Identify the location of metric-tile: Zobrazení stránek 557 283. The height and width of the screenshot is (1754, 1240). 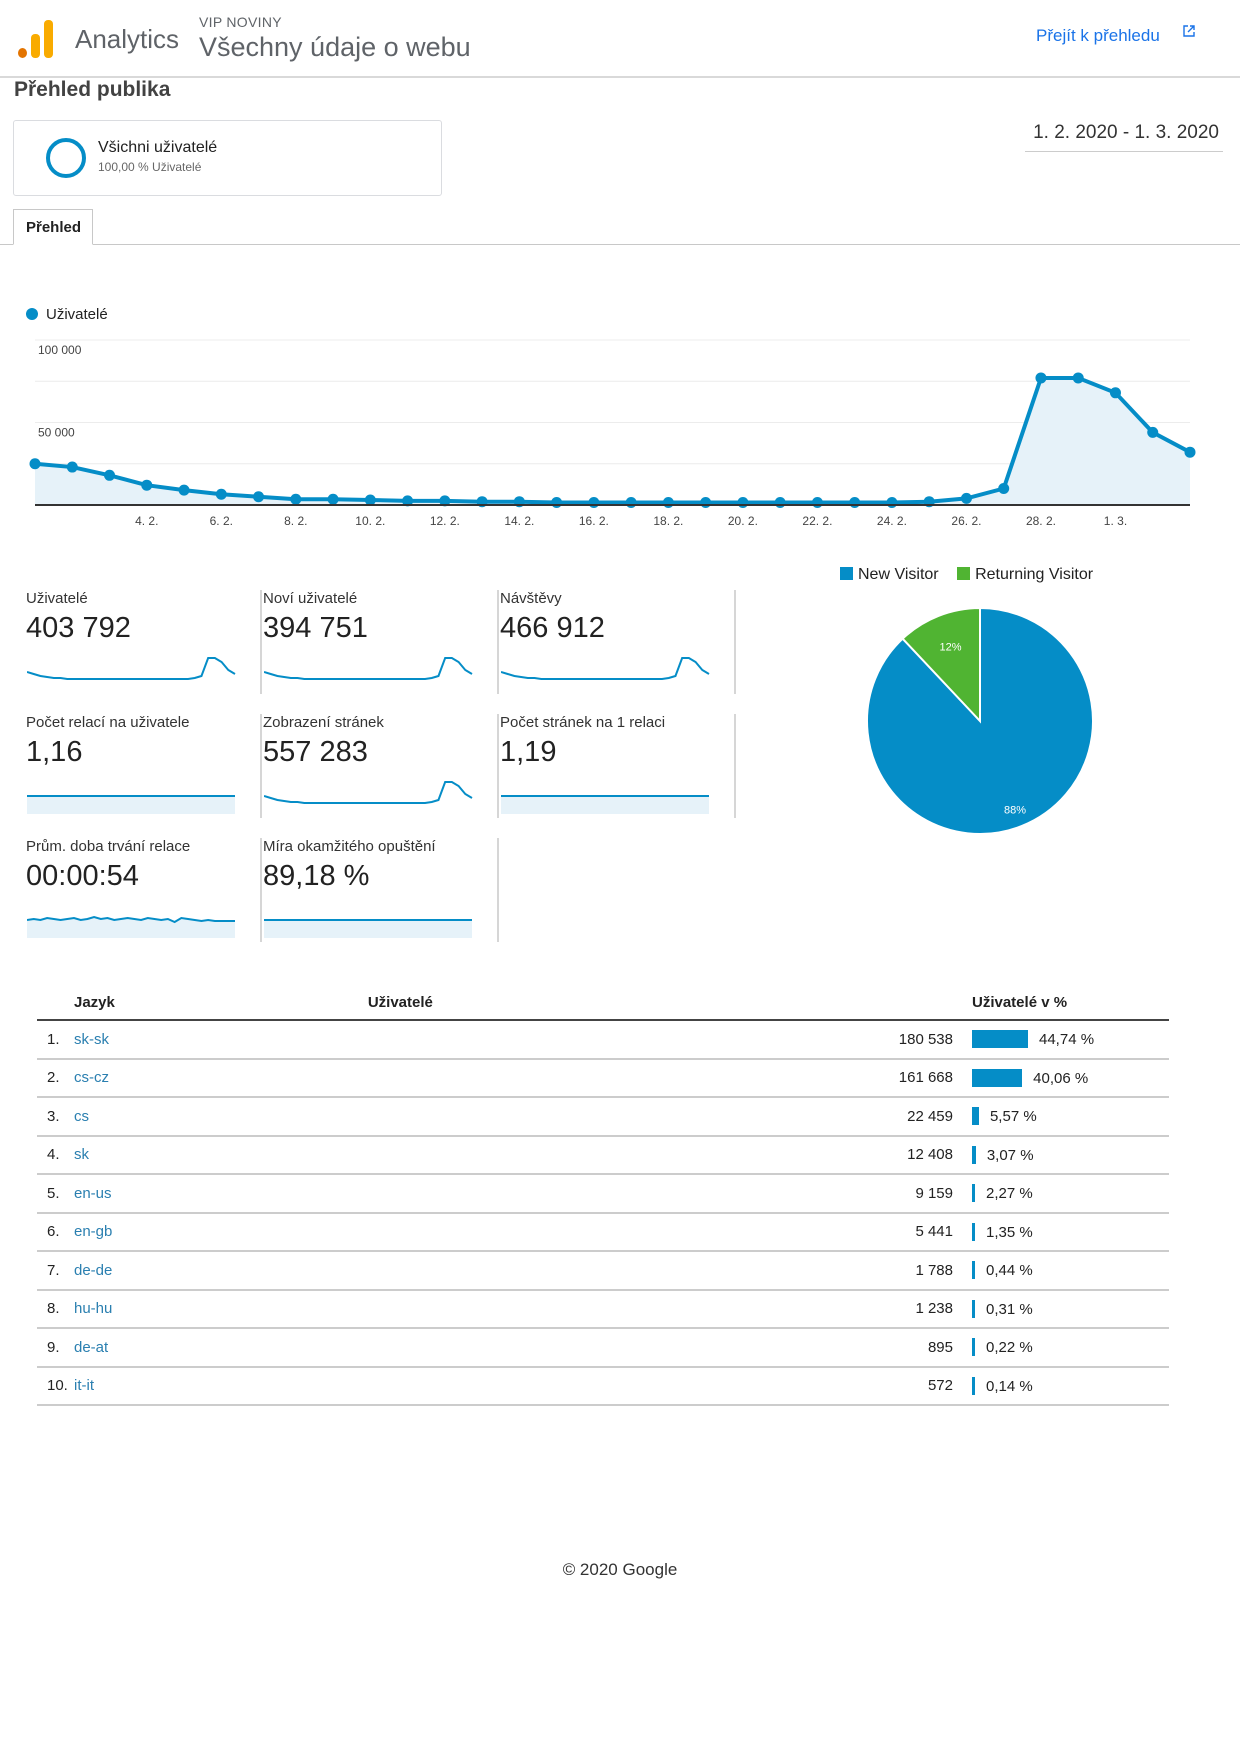
(381, 769).